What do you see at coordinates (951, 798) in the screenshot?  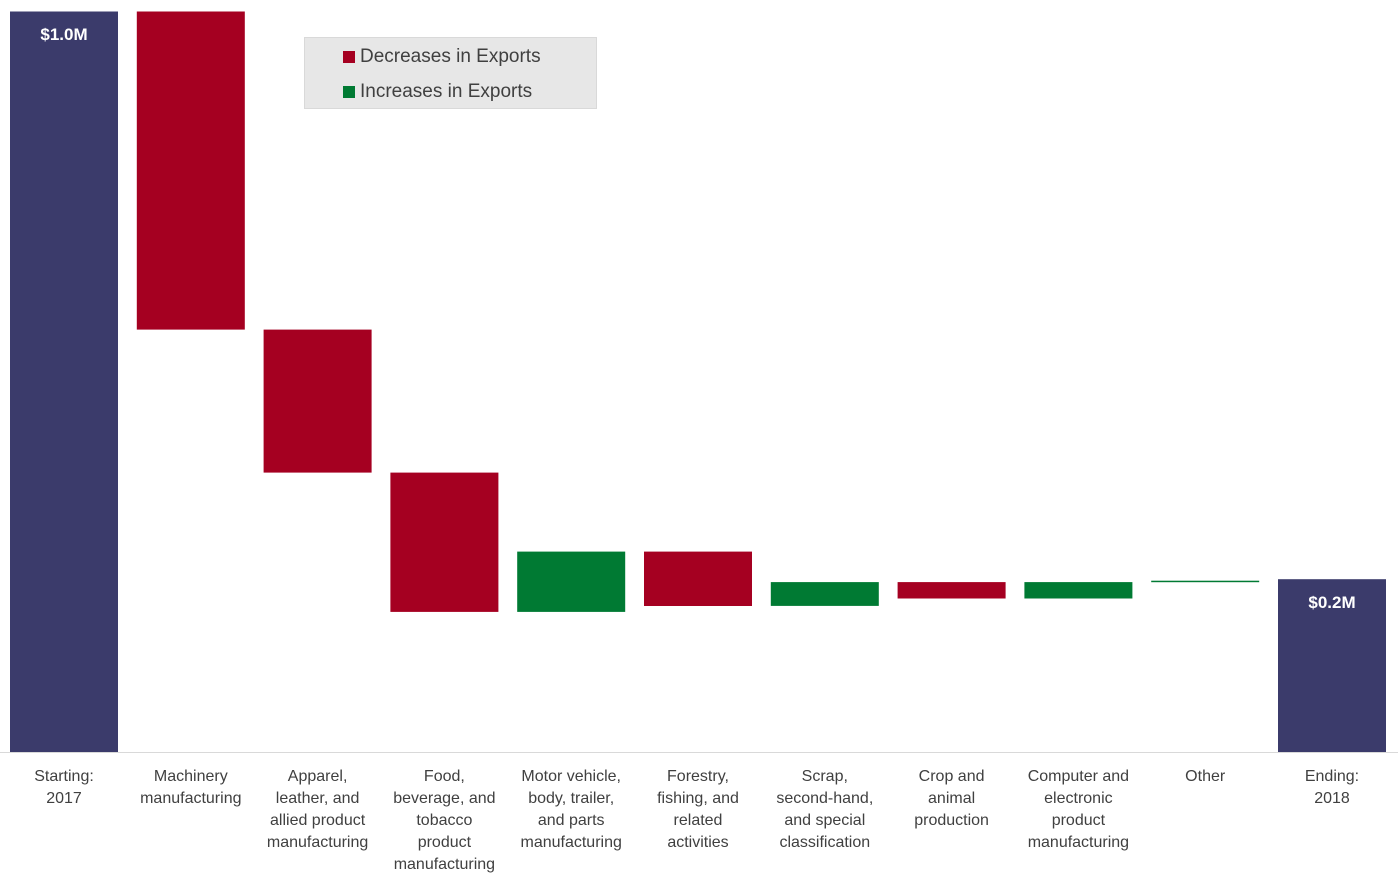 I see `x-tick-label-crop-animal: Crop and animal production` at bounding box center [951, 798].